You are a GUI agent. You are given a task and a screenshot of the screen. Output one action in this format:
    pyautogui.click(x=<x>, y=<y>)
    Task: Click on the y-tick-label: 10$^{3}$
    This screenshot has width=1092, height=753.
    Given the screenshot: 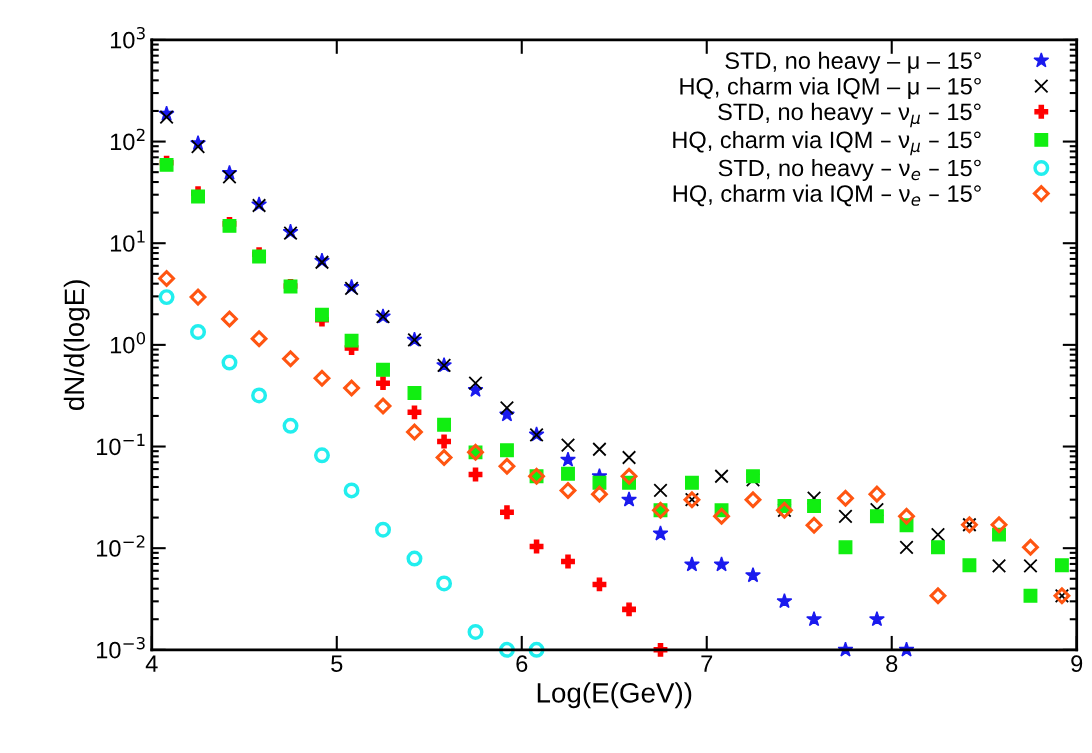 What is the action you would take?
    pyautogui.click(x=127, y=37)
    